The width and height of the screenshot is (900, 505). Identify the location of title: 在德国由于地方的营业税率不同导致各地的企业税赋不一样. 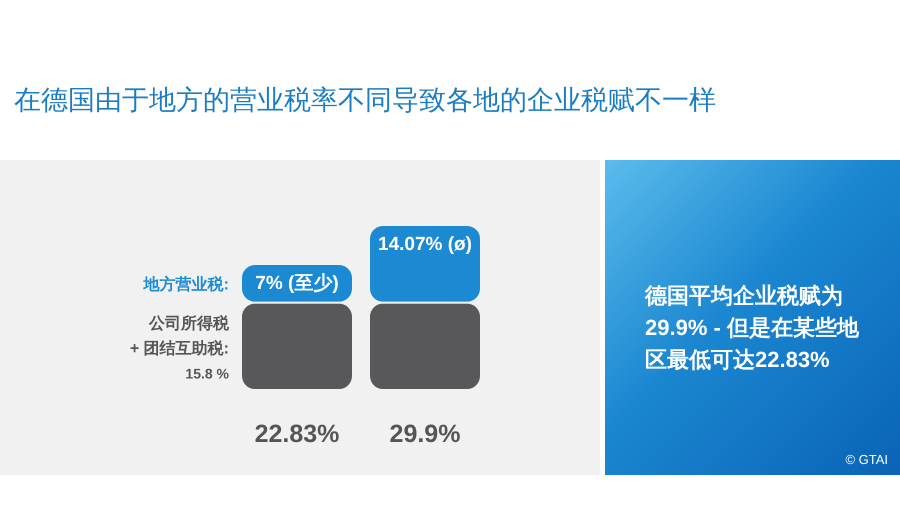
(365, 100).